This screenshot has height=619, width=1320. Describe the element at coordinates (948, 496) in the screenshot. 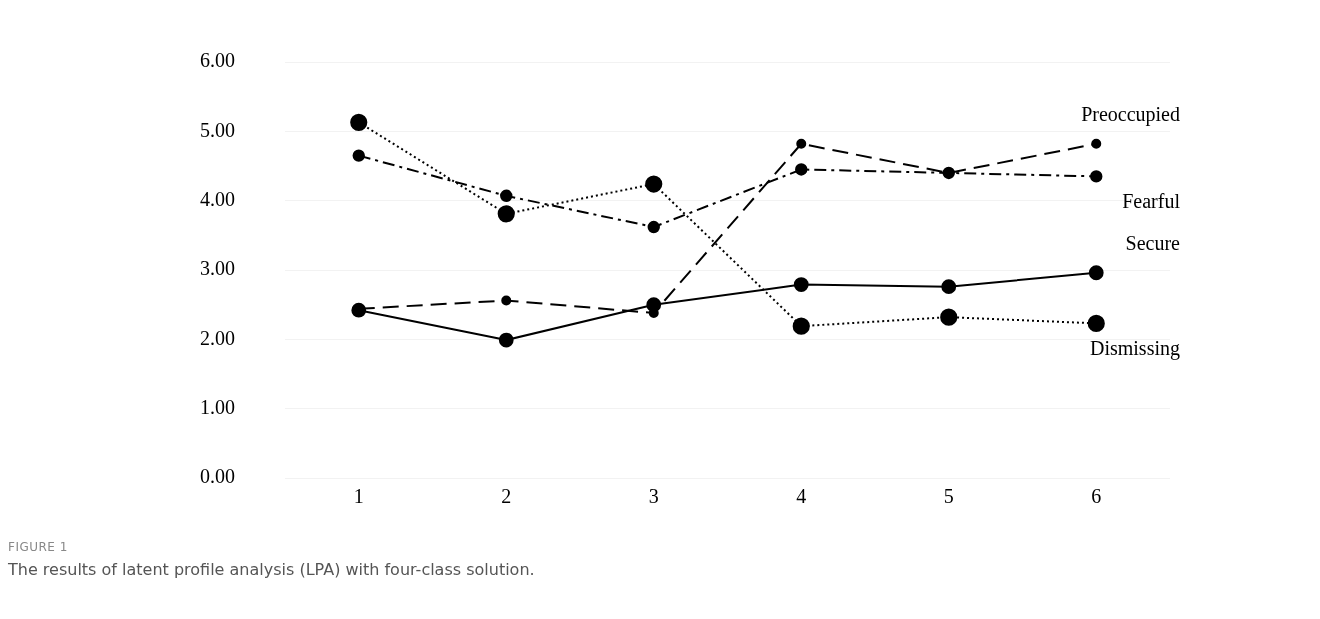

I see `x-tick-label: 5` at that location.